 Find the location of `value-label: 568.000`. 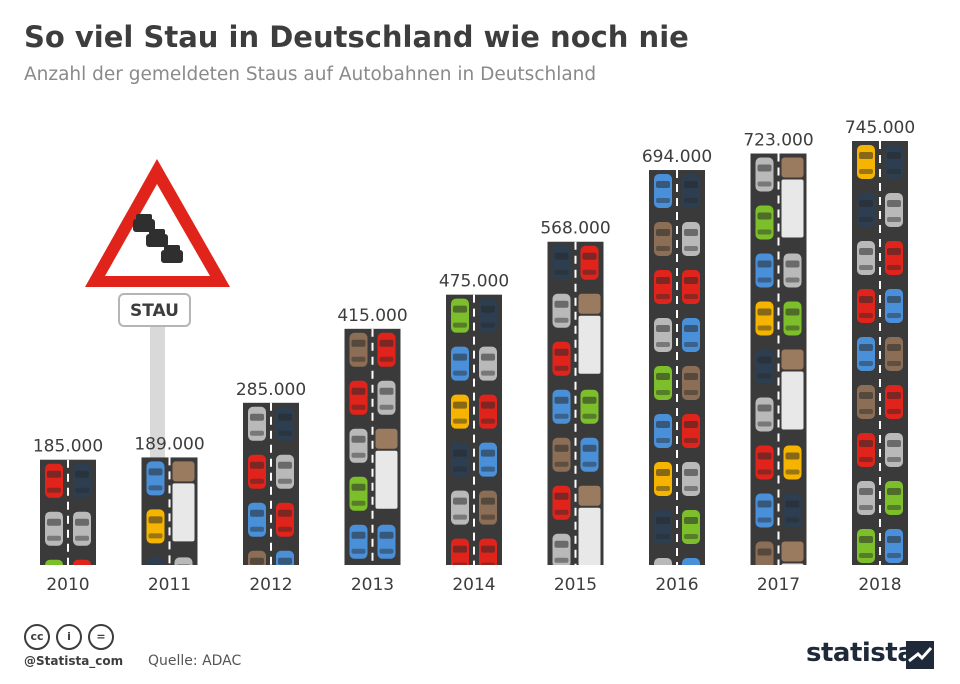

value-label: 568.000 is located at coordinates (575, 229).